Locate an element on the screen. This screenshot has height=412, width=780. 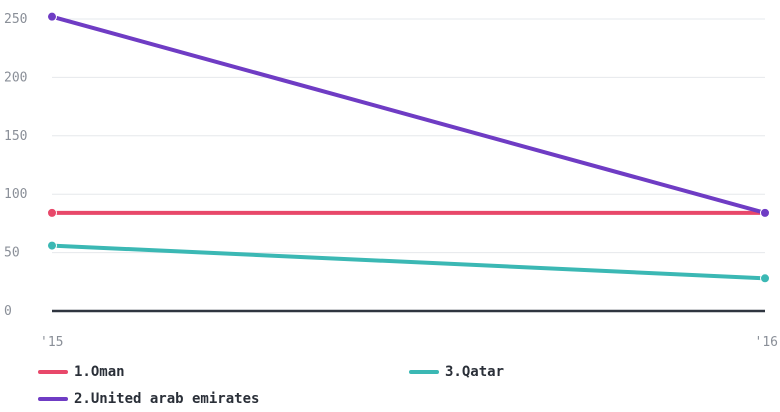
x-tick-label: '15 is located at coordinates (51, 342).